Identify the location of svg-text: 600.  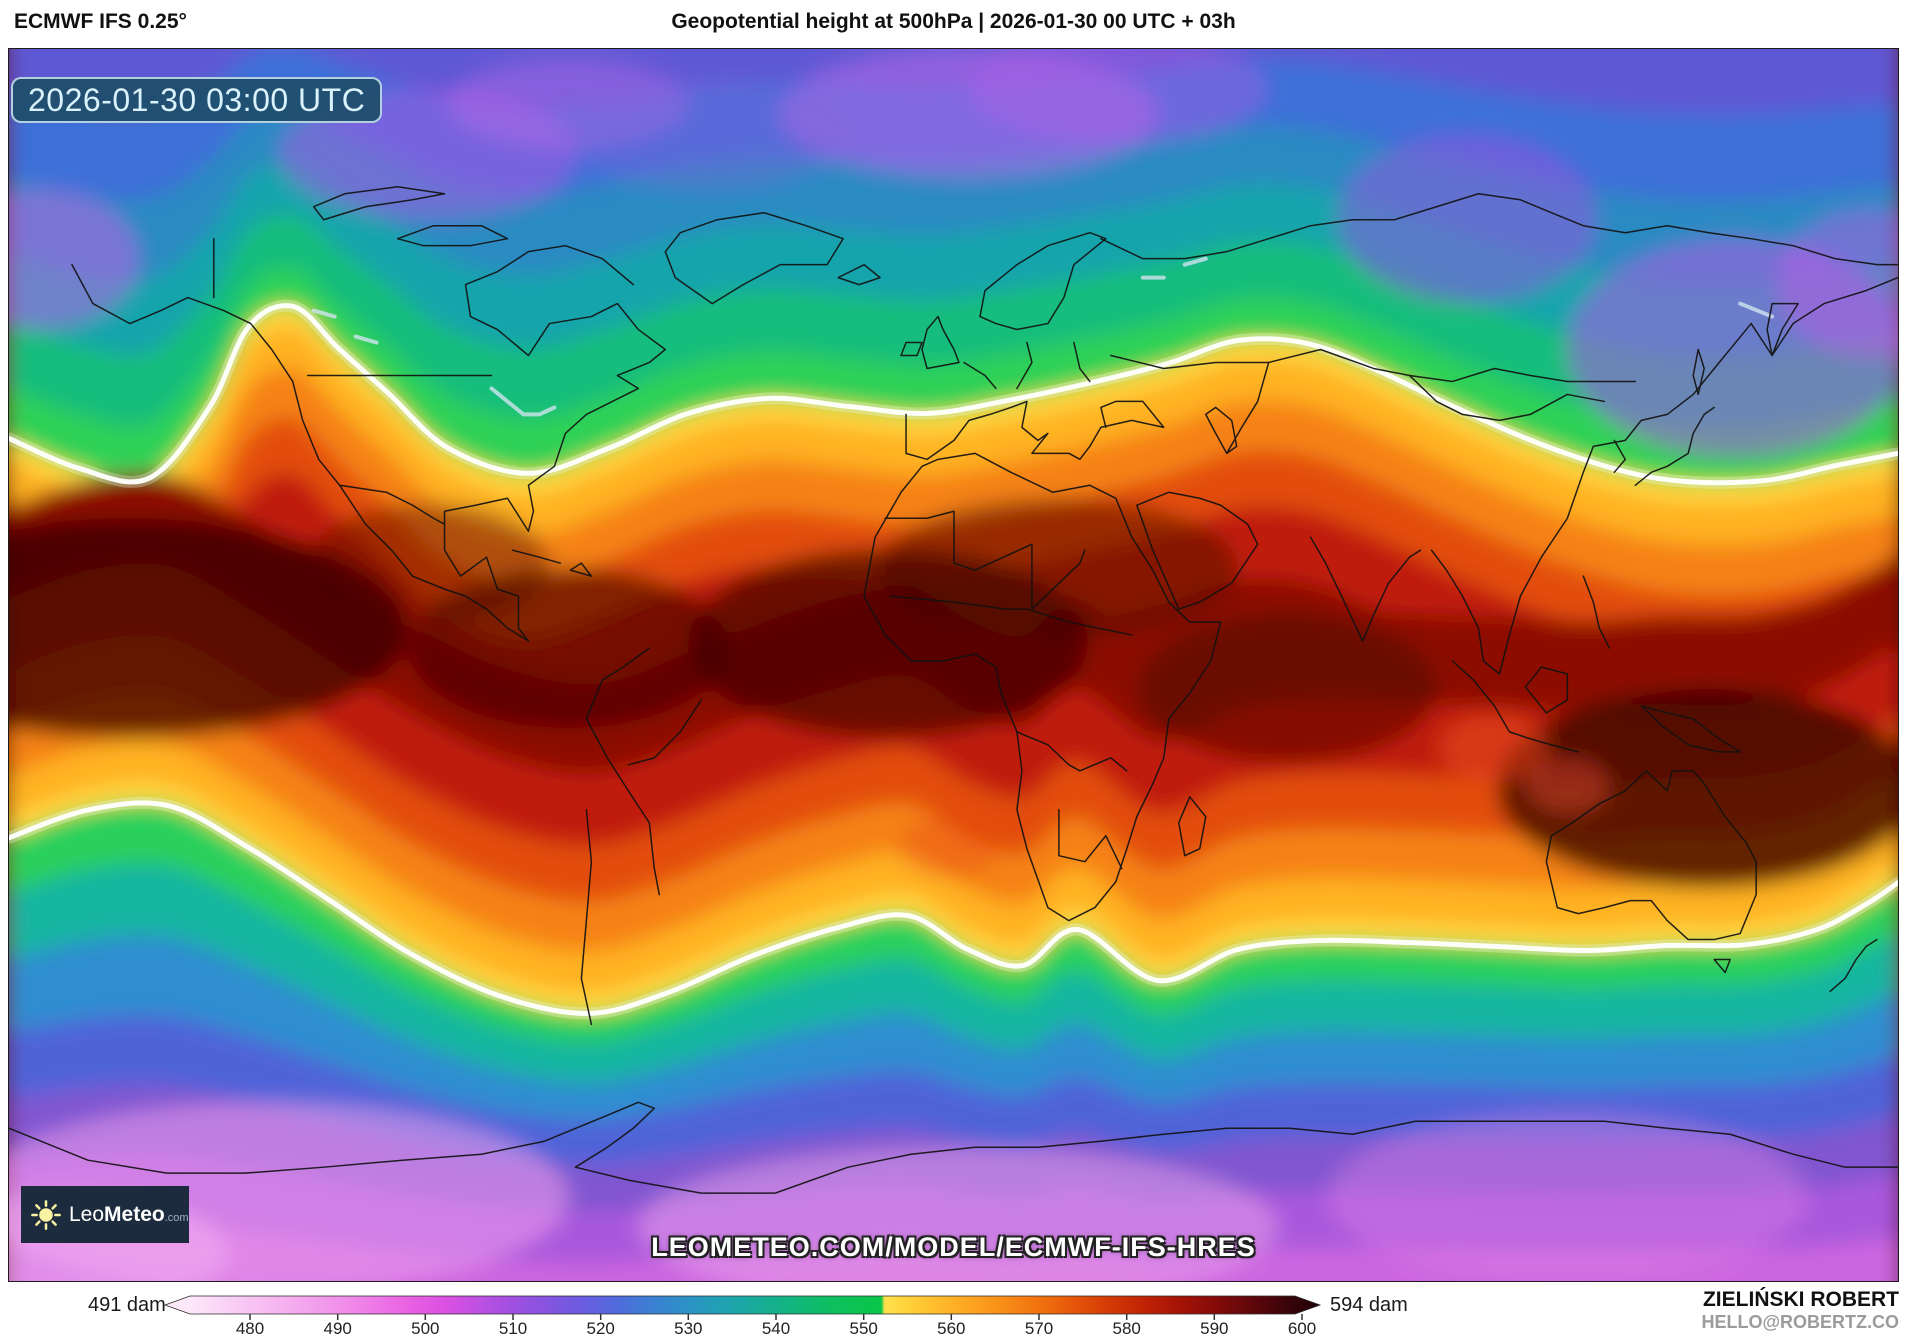
(1302, 1328).